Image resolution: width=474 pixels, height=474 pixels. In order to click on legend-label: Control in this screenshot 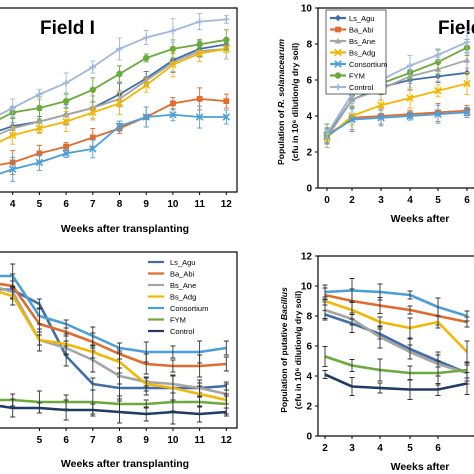, I will do `click(361, 87)`.